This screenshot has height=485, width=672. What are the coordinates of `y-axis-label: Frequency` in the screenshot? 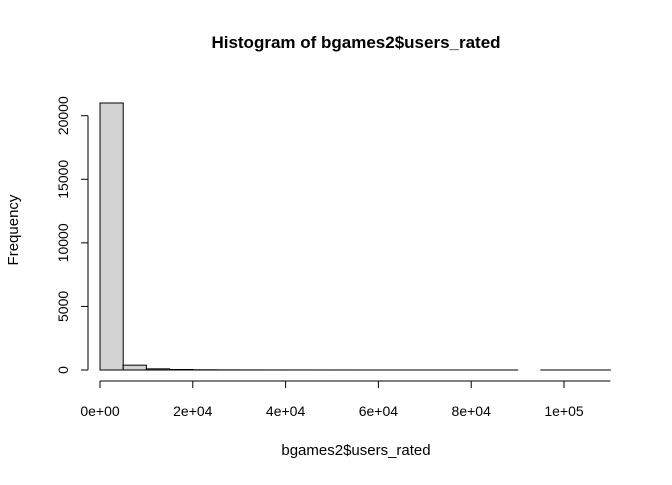 It's located at (13, 229).